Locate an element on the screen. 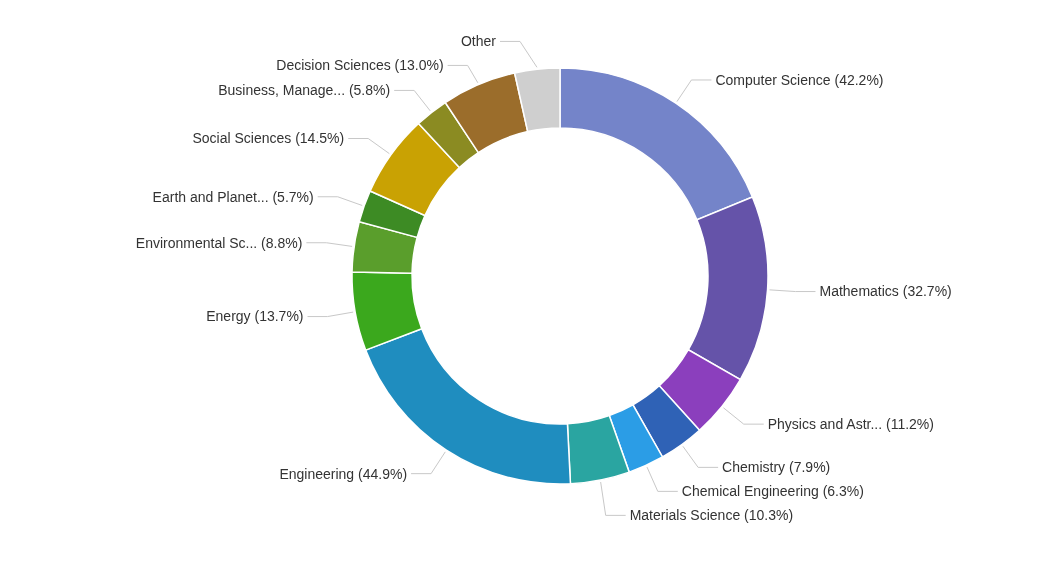  slice-label: Other is located at coordinates (478, 41).